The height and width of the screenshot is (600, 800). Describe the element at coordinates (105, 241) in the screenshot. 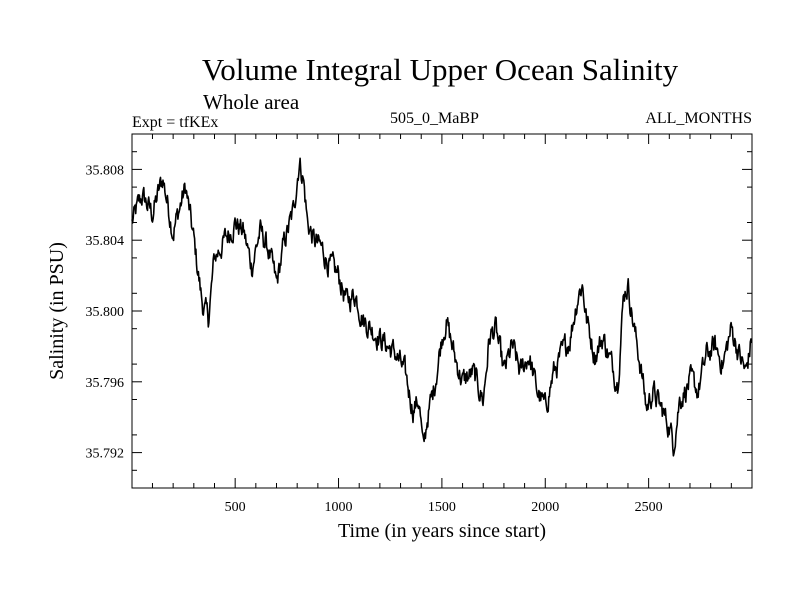

I see `y-tick-label: 35.804` at that location.